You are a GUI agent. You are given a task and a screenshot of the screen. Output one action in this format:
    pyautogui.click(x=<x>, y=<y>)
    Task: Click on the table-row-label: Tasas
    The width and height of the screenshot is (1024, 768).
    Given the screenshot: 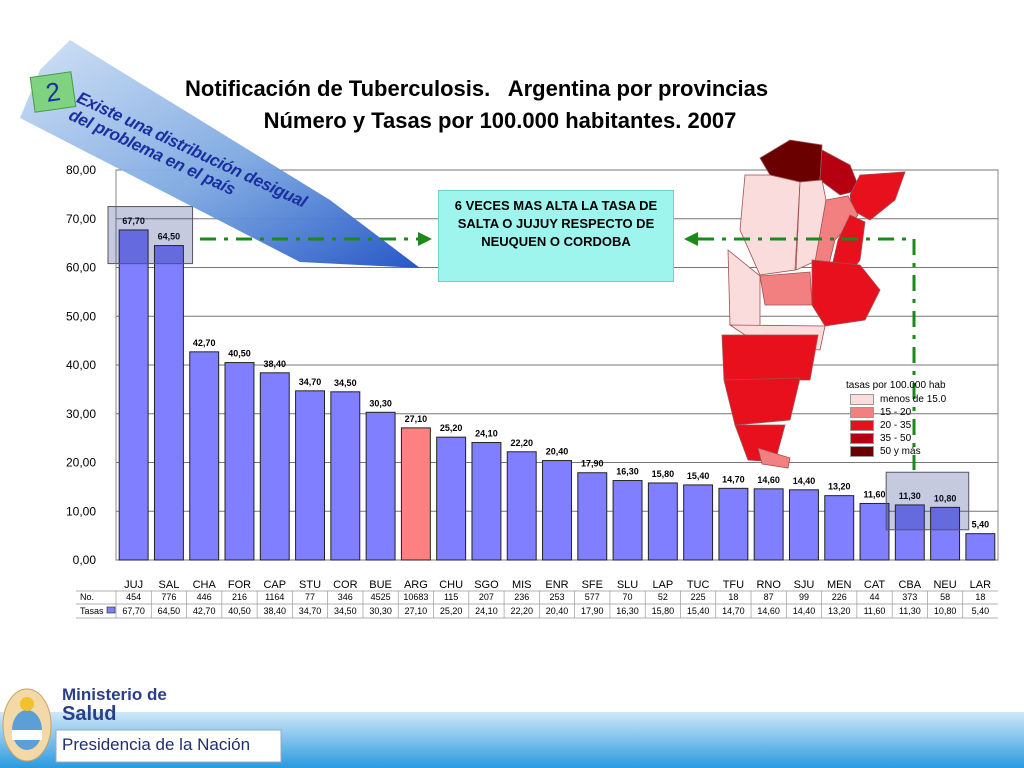 What is the action you would take?
    pyautogui.click(x=92, y=611)
    